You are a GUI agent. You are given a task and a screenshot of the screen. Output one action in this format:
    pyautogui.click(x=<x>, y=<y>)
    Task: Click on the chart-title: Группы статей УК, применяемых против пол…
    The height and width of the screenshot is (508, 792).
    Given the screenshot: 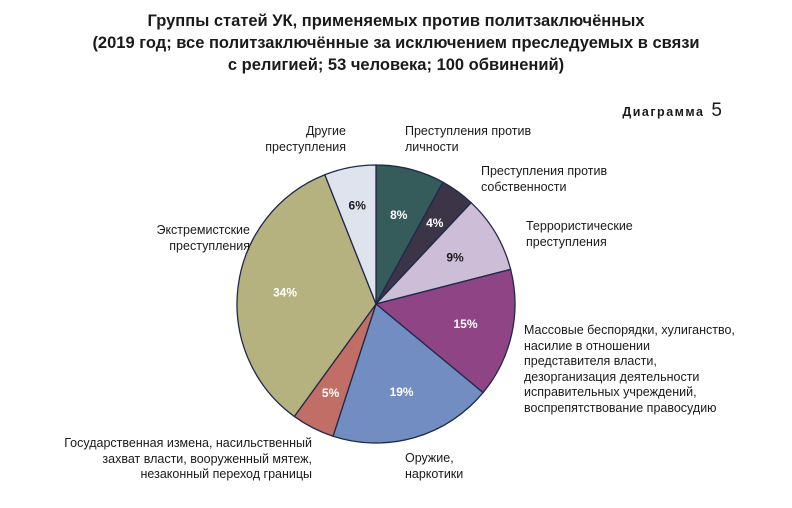 What is the action you would take?
    pyautogui.click(x=396, y=43)
    